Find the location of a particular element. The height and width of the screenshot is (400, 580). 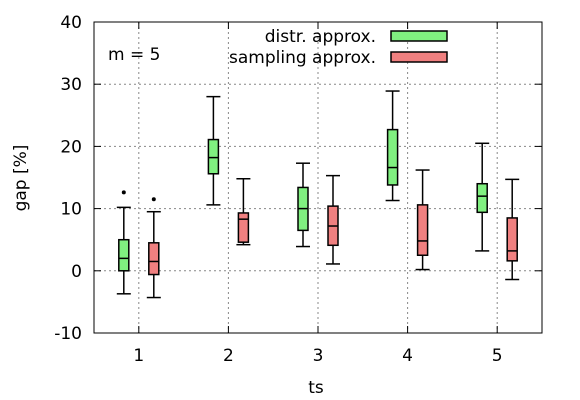

x-tick-label: 3 is located at coordinates (318, 356).